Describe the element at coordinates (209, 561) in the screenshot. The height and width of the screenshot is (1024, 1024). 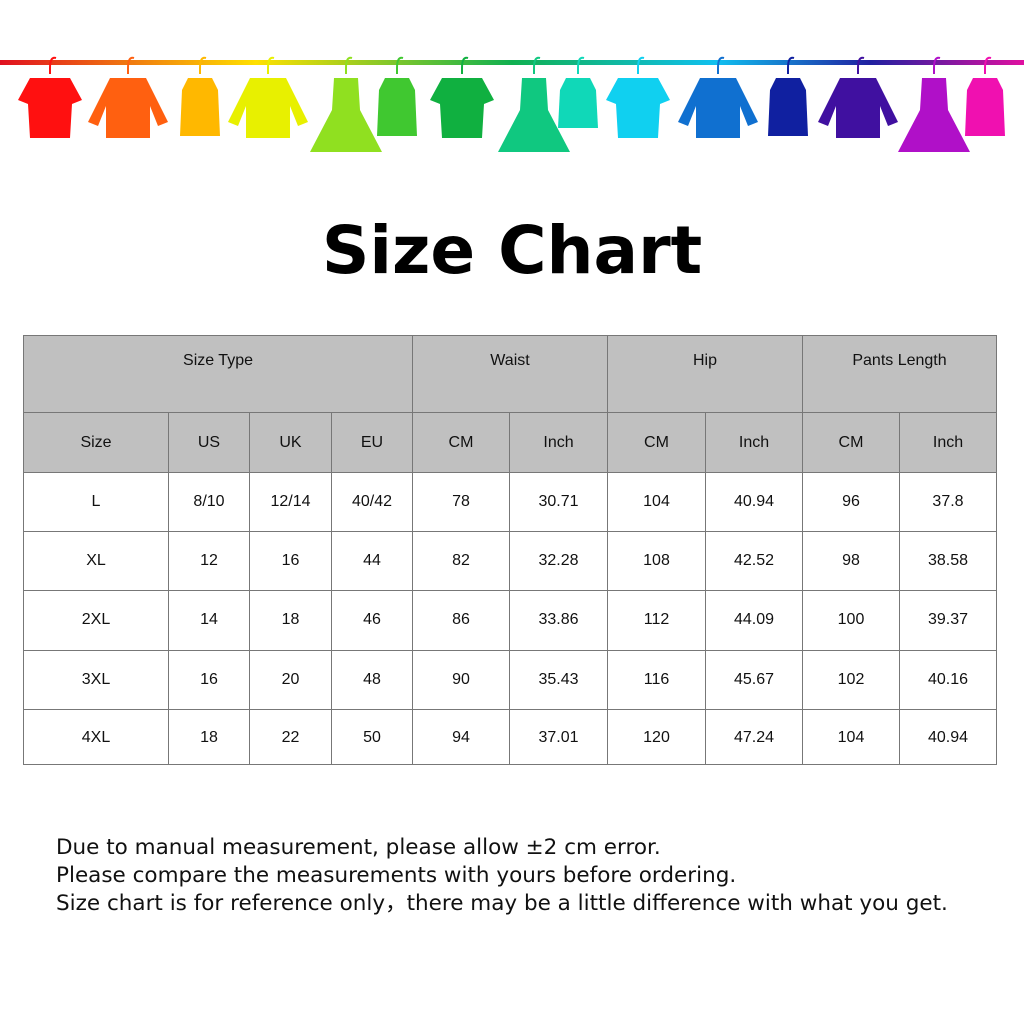
I see `table-cell: 12` at that location.